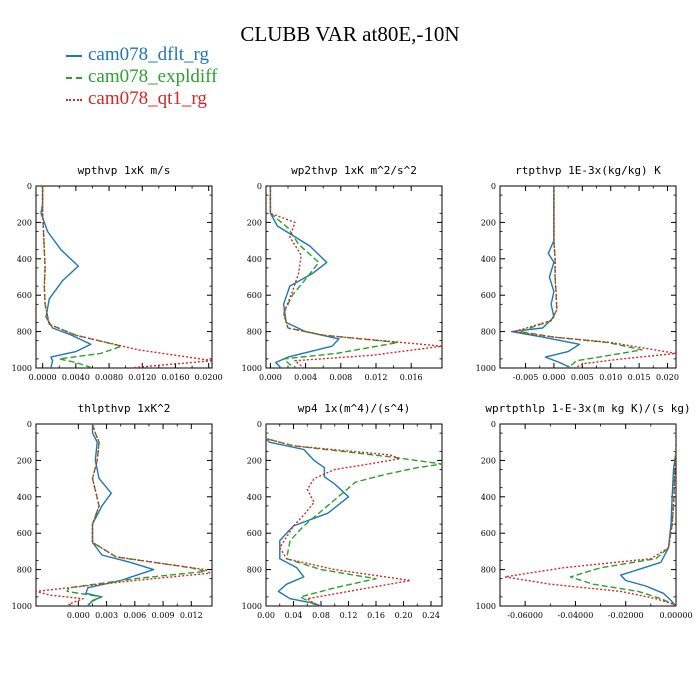 Image resolution: width=700 pixels, height=700 pixels. What do you see at coordinates (354, 408) in the screenshot?
I see `panel-title: wp4 1x(m^4)/(s^4)` at bounding box center [354, 408].